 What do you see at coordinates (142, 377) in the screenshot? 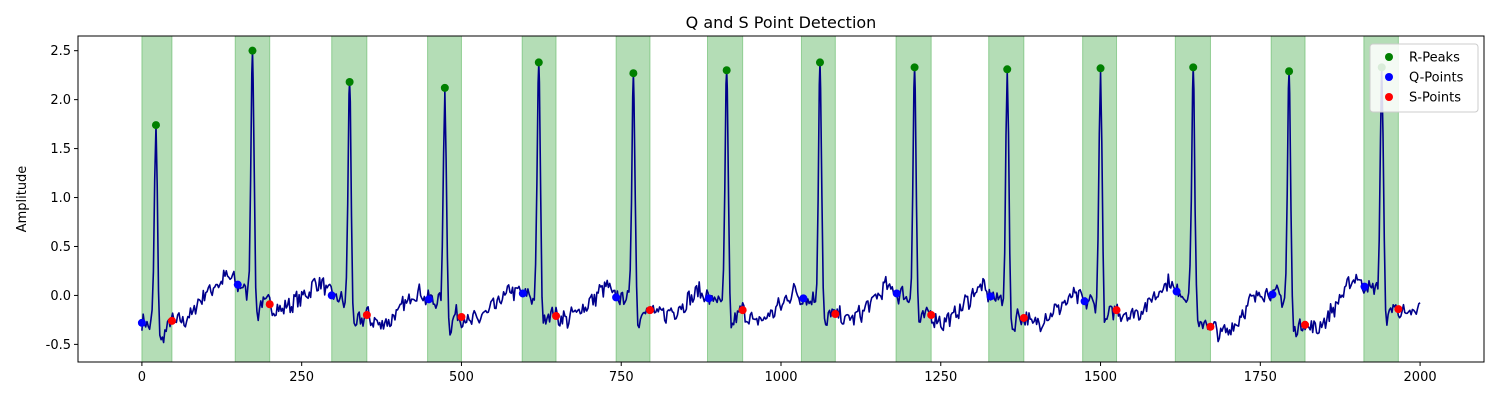
I see `x-tick-label: 0` at bounding box center [142, 377].